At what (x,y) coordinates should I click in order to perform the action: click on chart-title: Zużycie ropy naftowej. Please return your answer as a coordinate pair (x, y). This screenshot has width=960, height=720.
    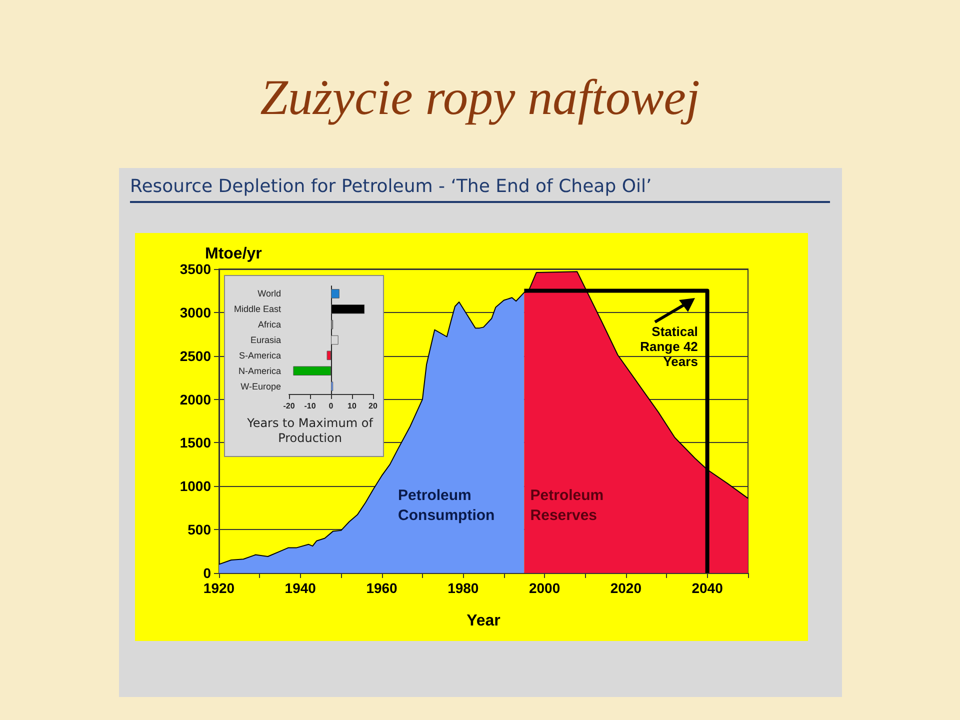
    Looking at the image, I should click on (480, 97).